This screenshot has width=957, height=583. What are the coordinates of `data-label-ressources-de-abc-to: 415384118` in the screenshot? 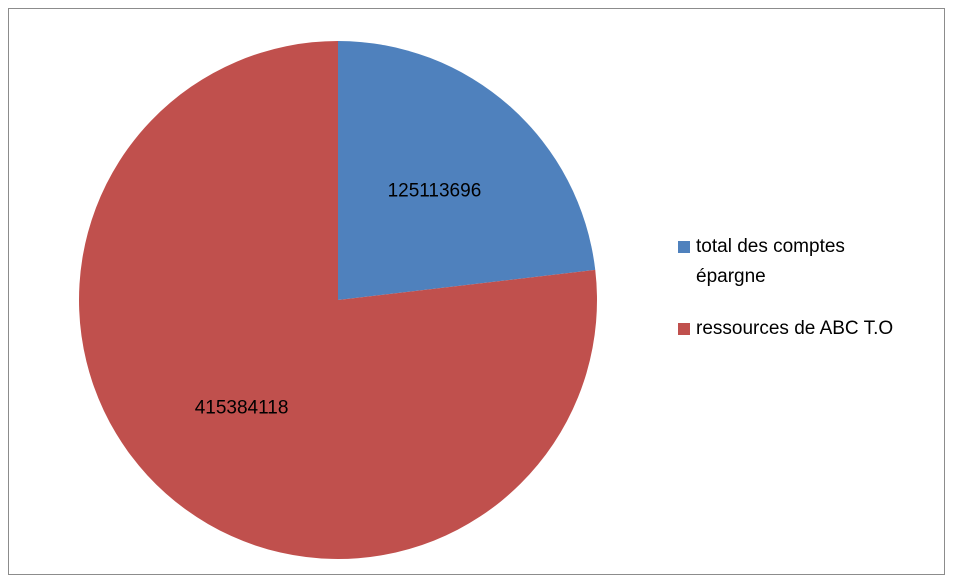 It's located at (242, 407).